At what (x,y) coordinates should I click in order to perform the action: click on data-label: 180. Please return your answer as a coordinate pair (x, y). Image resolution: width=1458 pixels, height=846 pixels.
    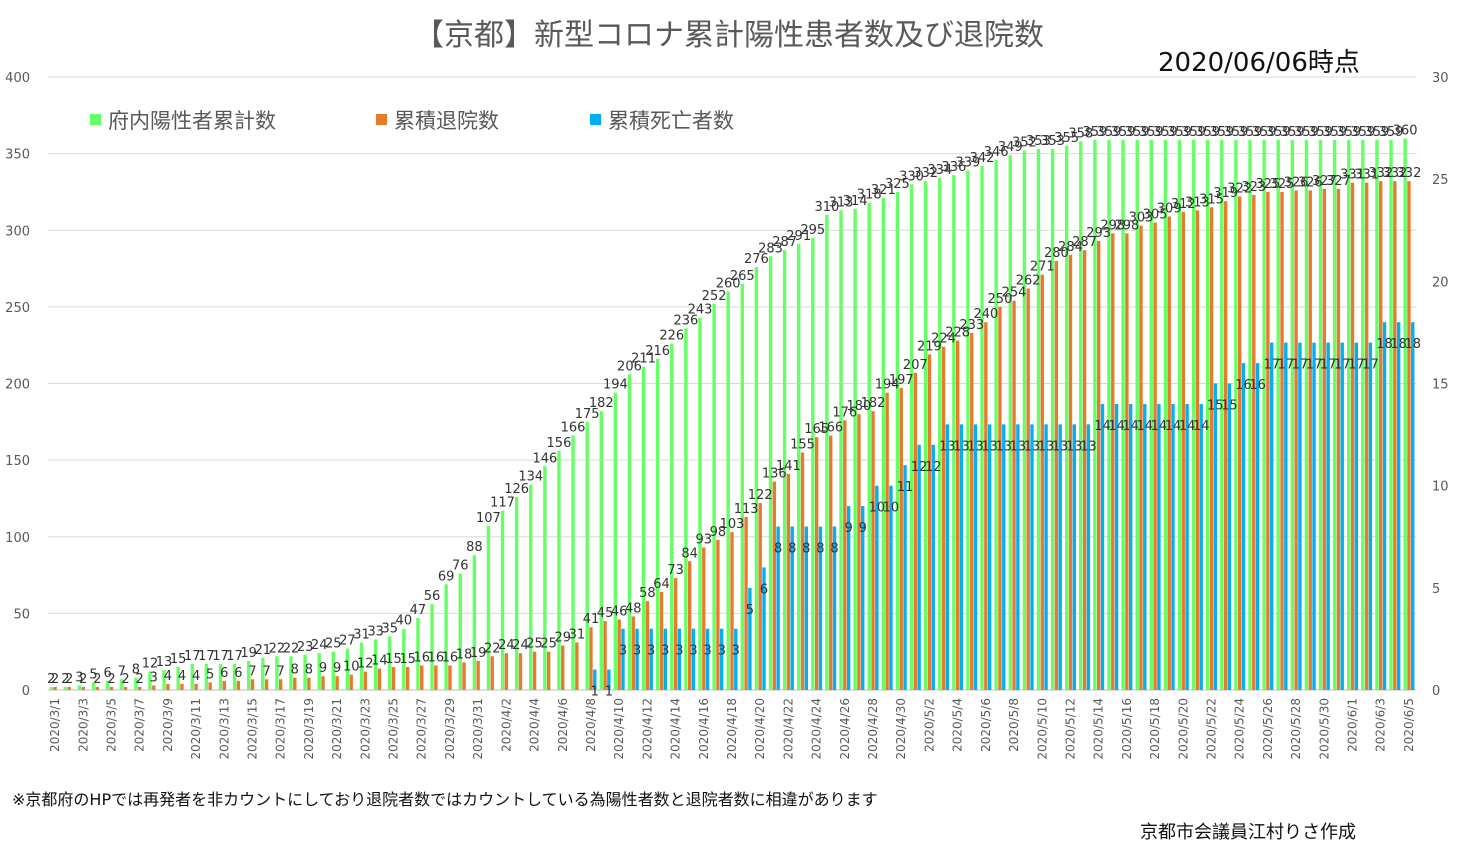
    Looking at the image, I should click on (859, 406).